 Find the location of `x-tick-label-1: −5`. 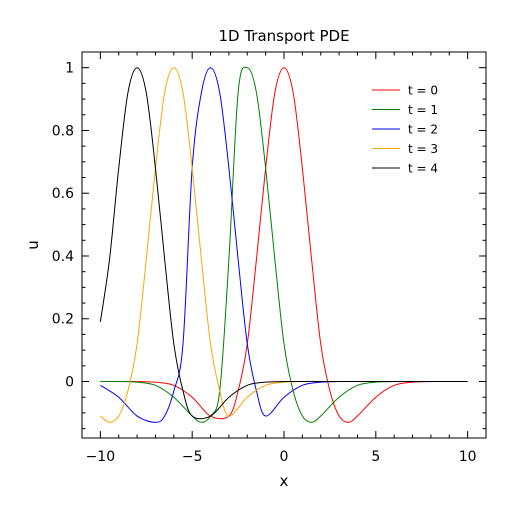

x-tick-label-1: −5 is located at coordinates (192, 457).